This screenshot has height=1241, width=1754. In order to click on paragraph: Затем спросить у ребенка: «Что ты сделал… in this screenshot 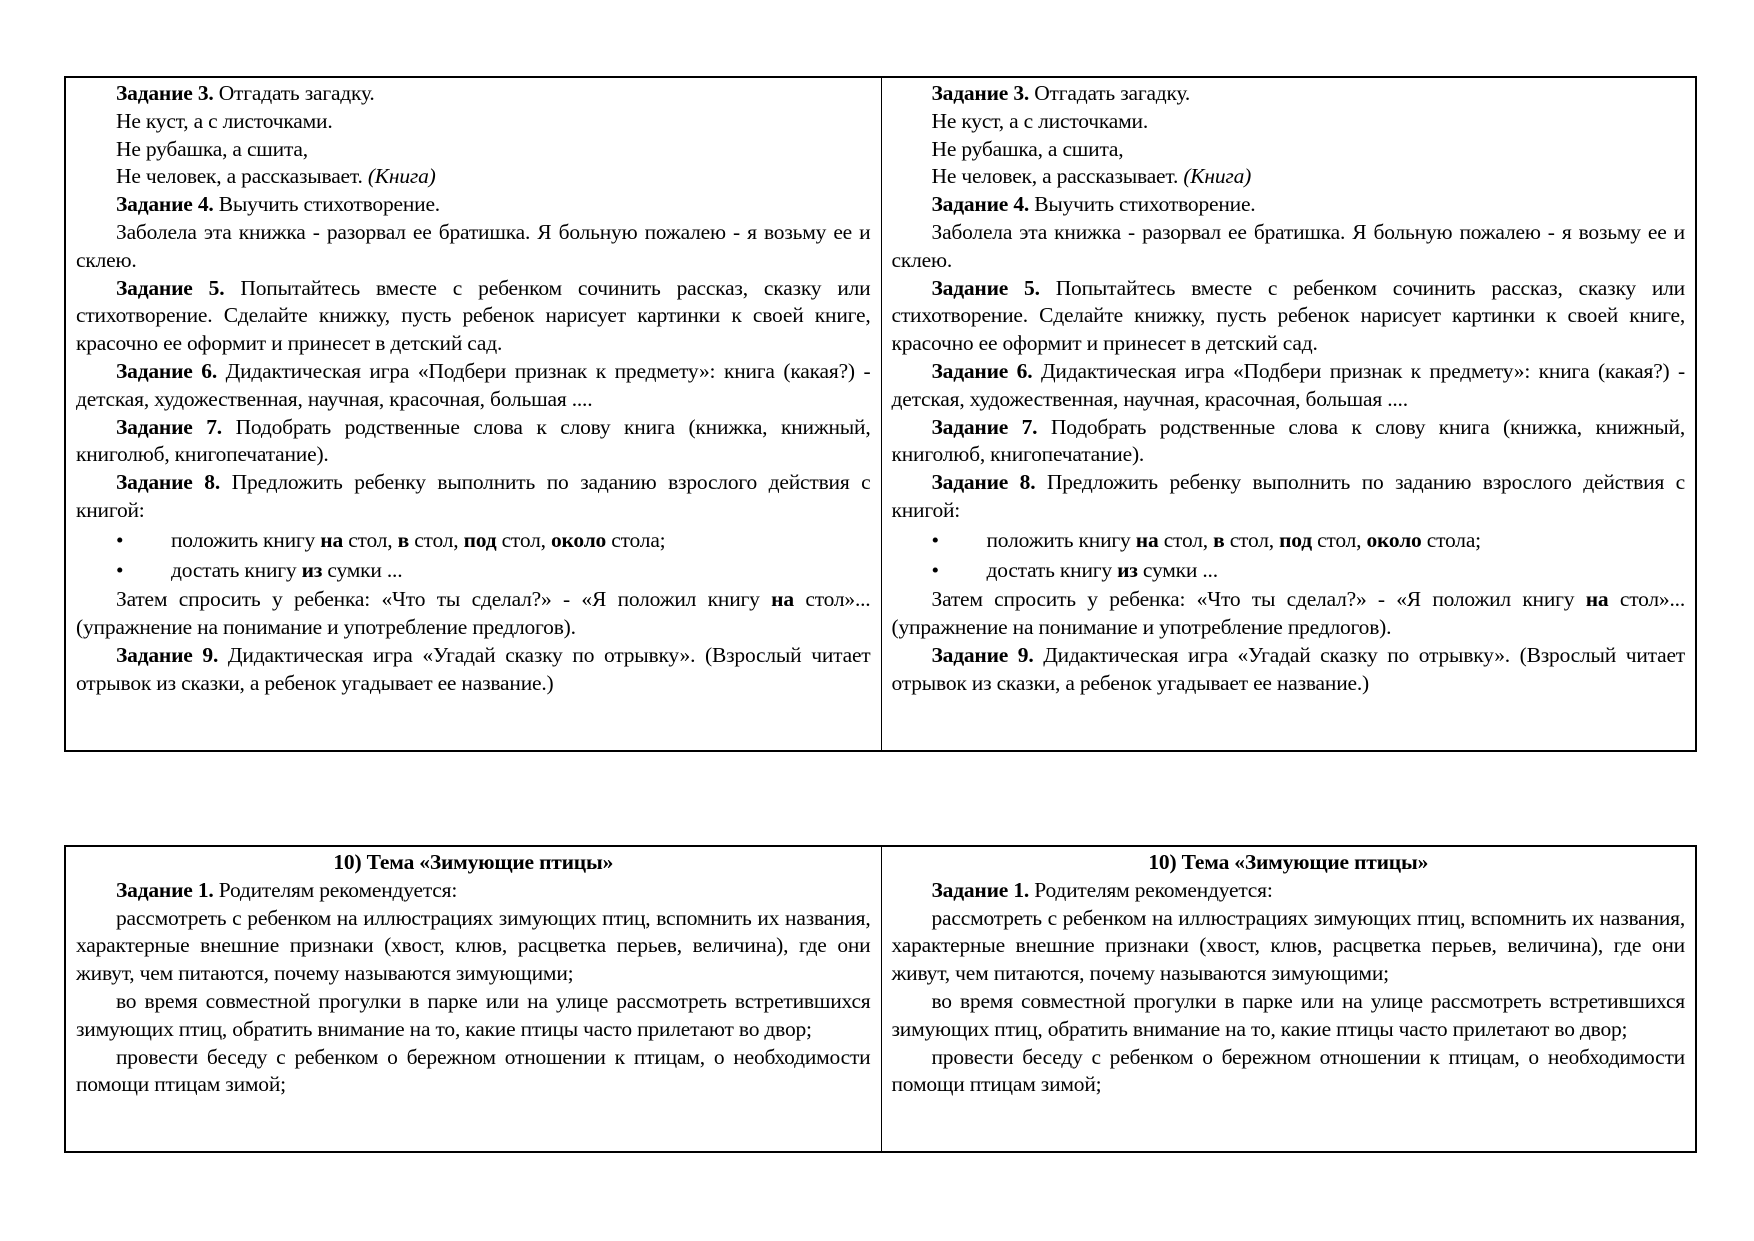, I will do `click(473, 614)`.